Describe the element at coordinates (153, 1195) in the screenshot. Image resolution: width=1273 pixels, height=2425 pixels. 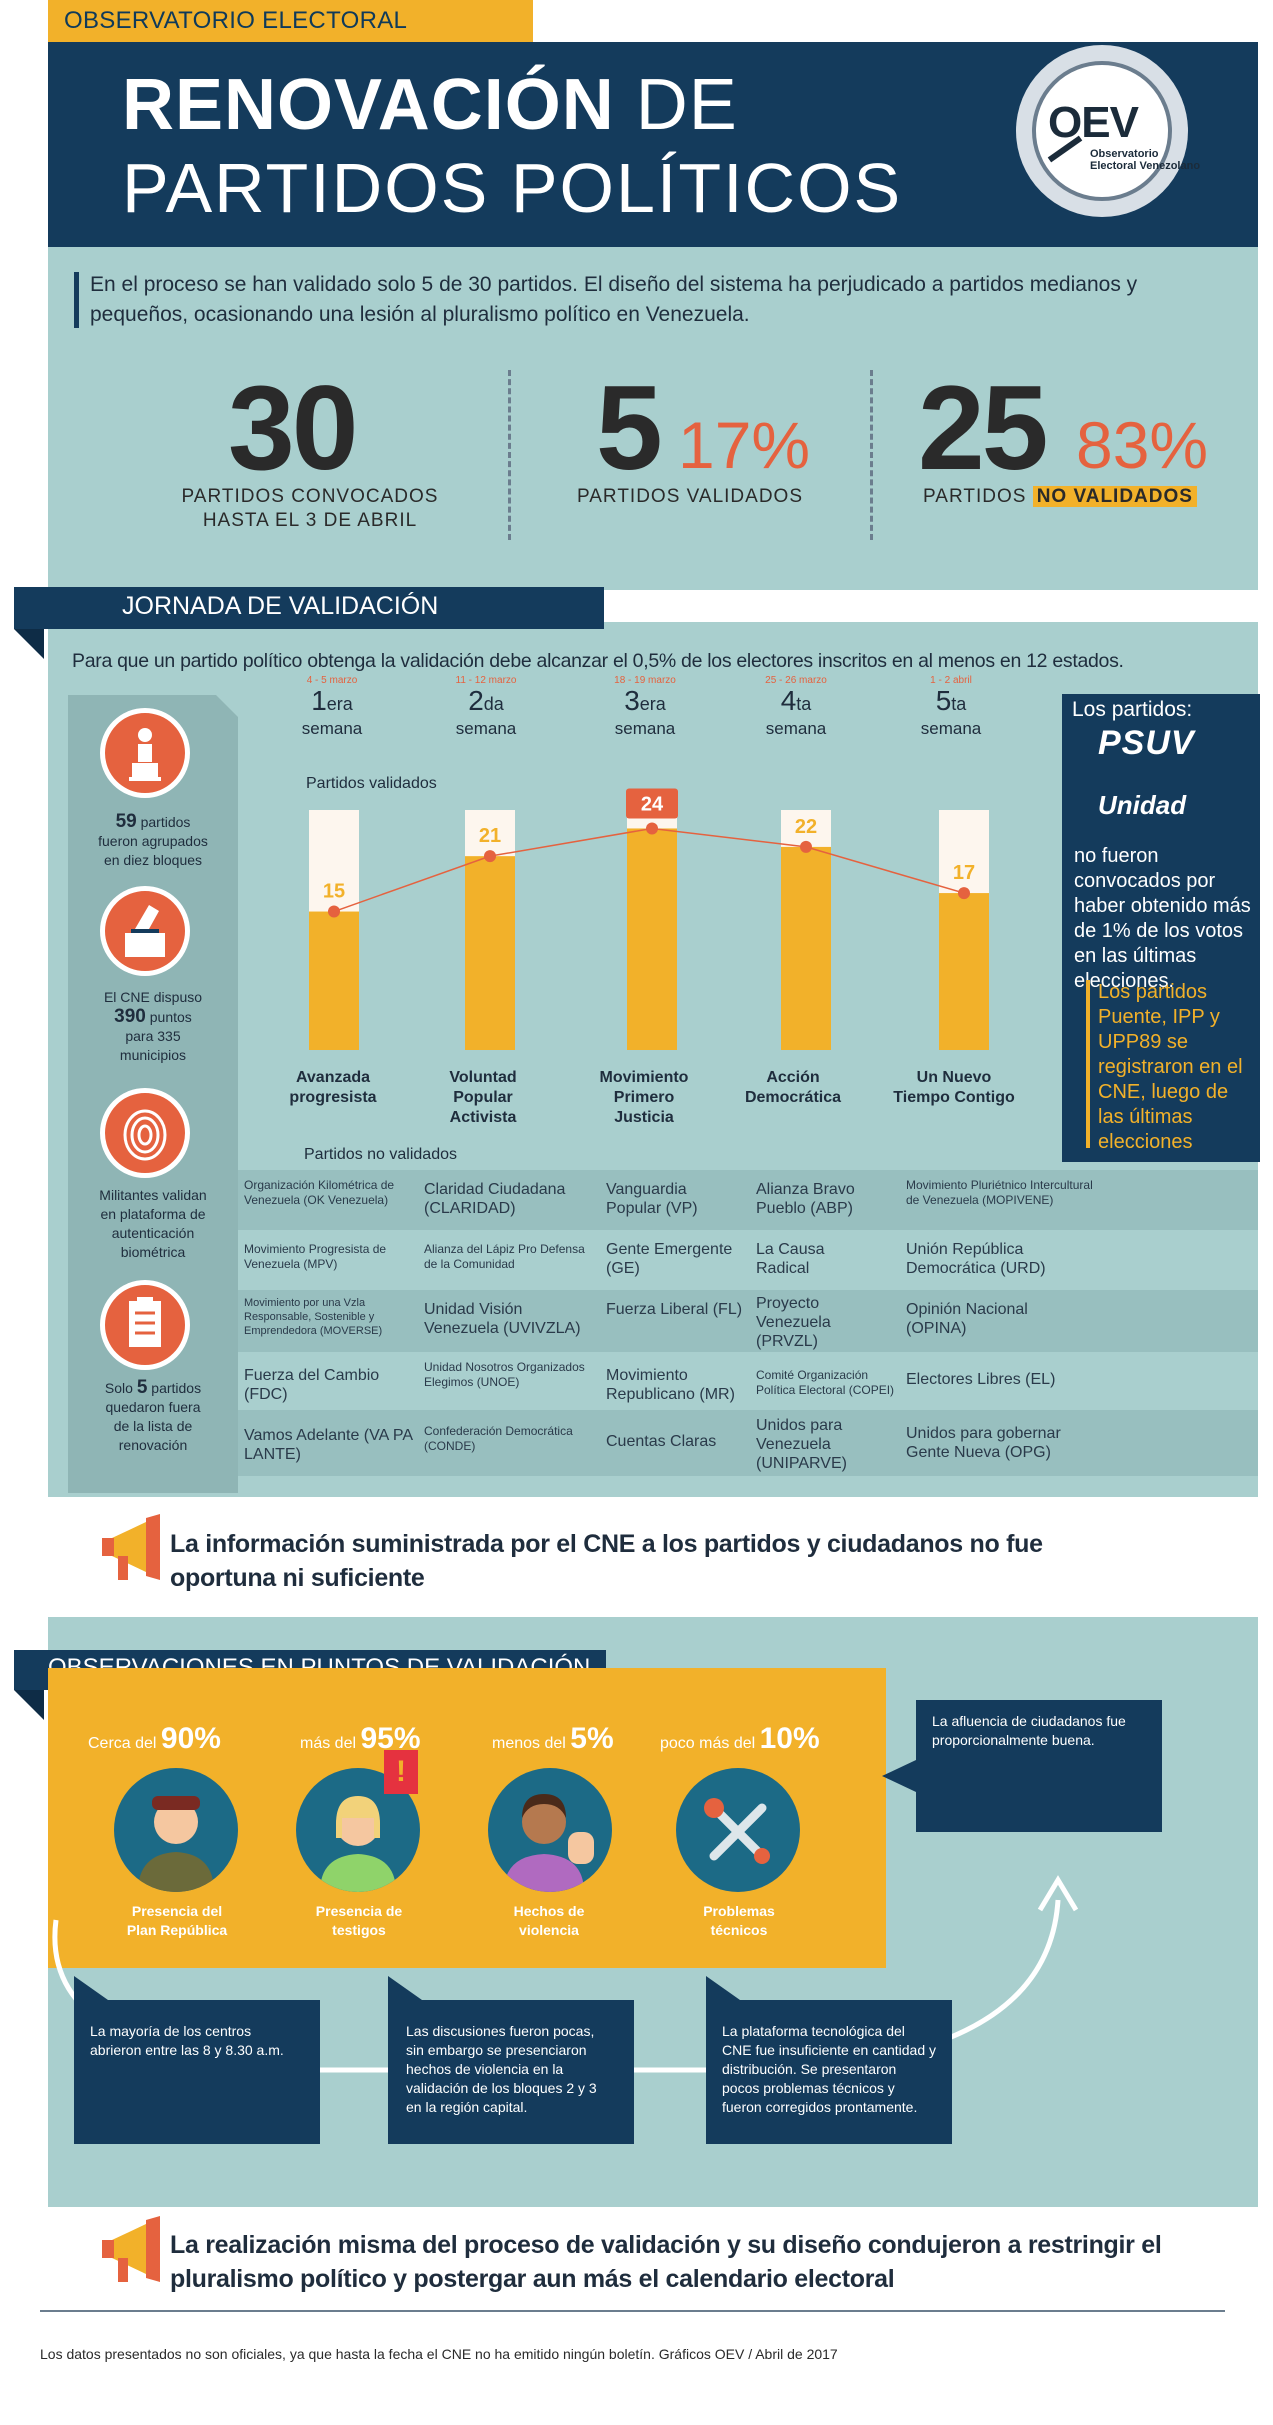
I see `sidebar-3-t1: Militantes validan` at that location.